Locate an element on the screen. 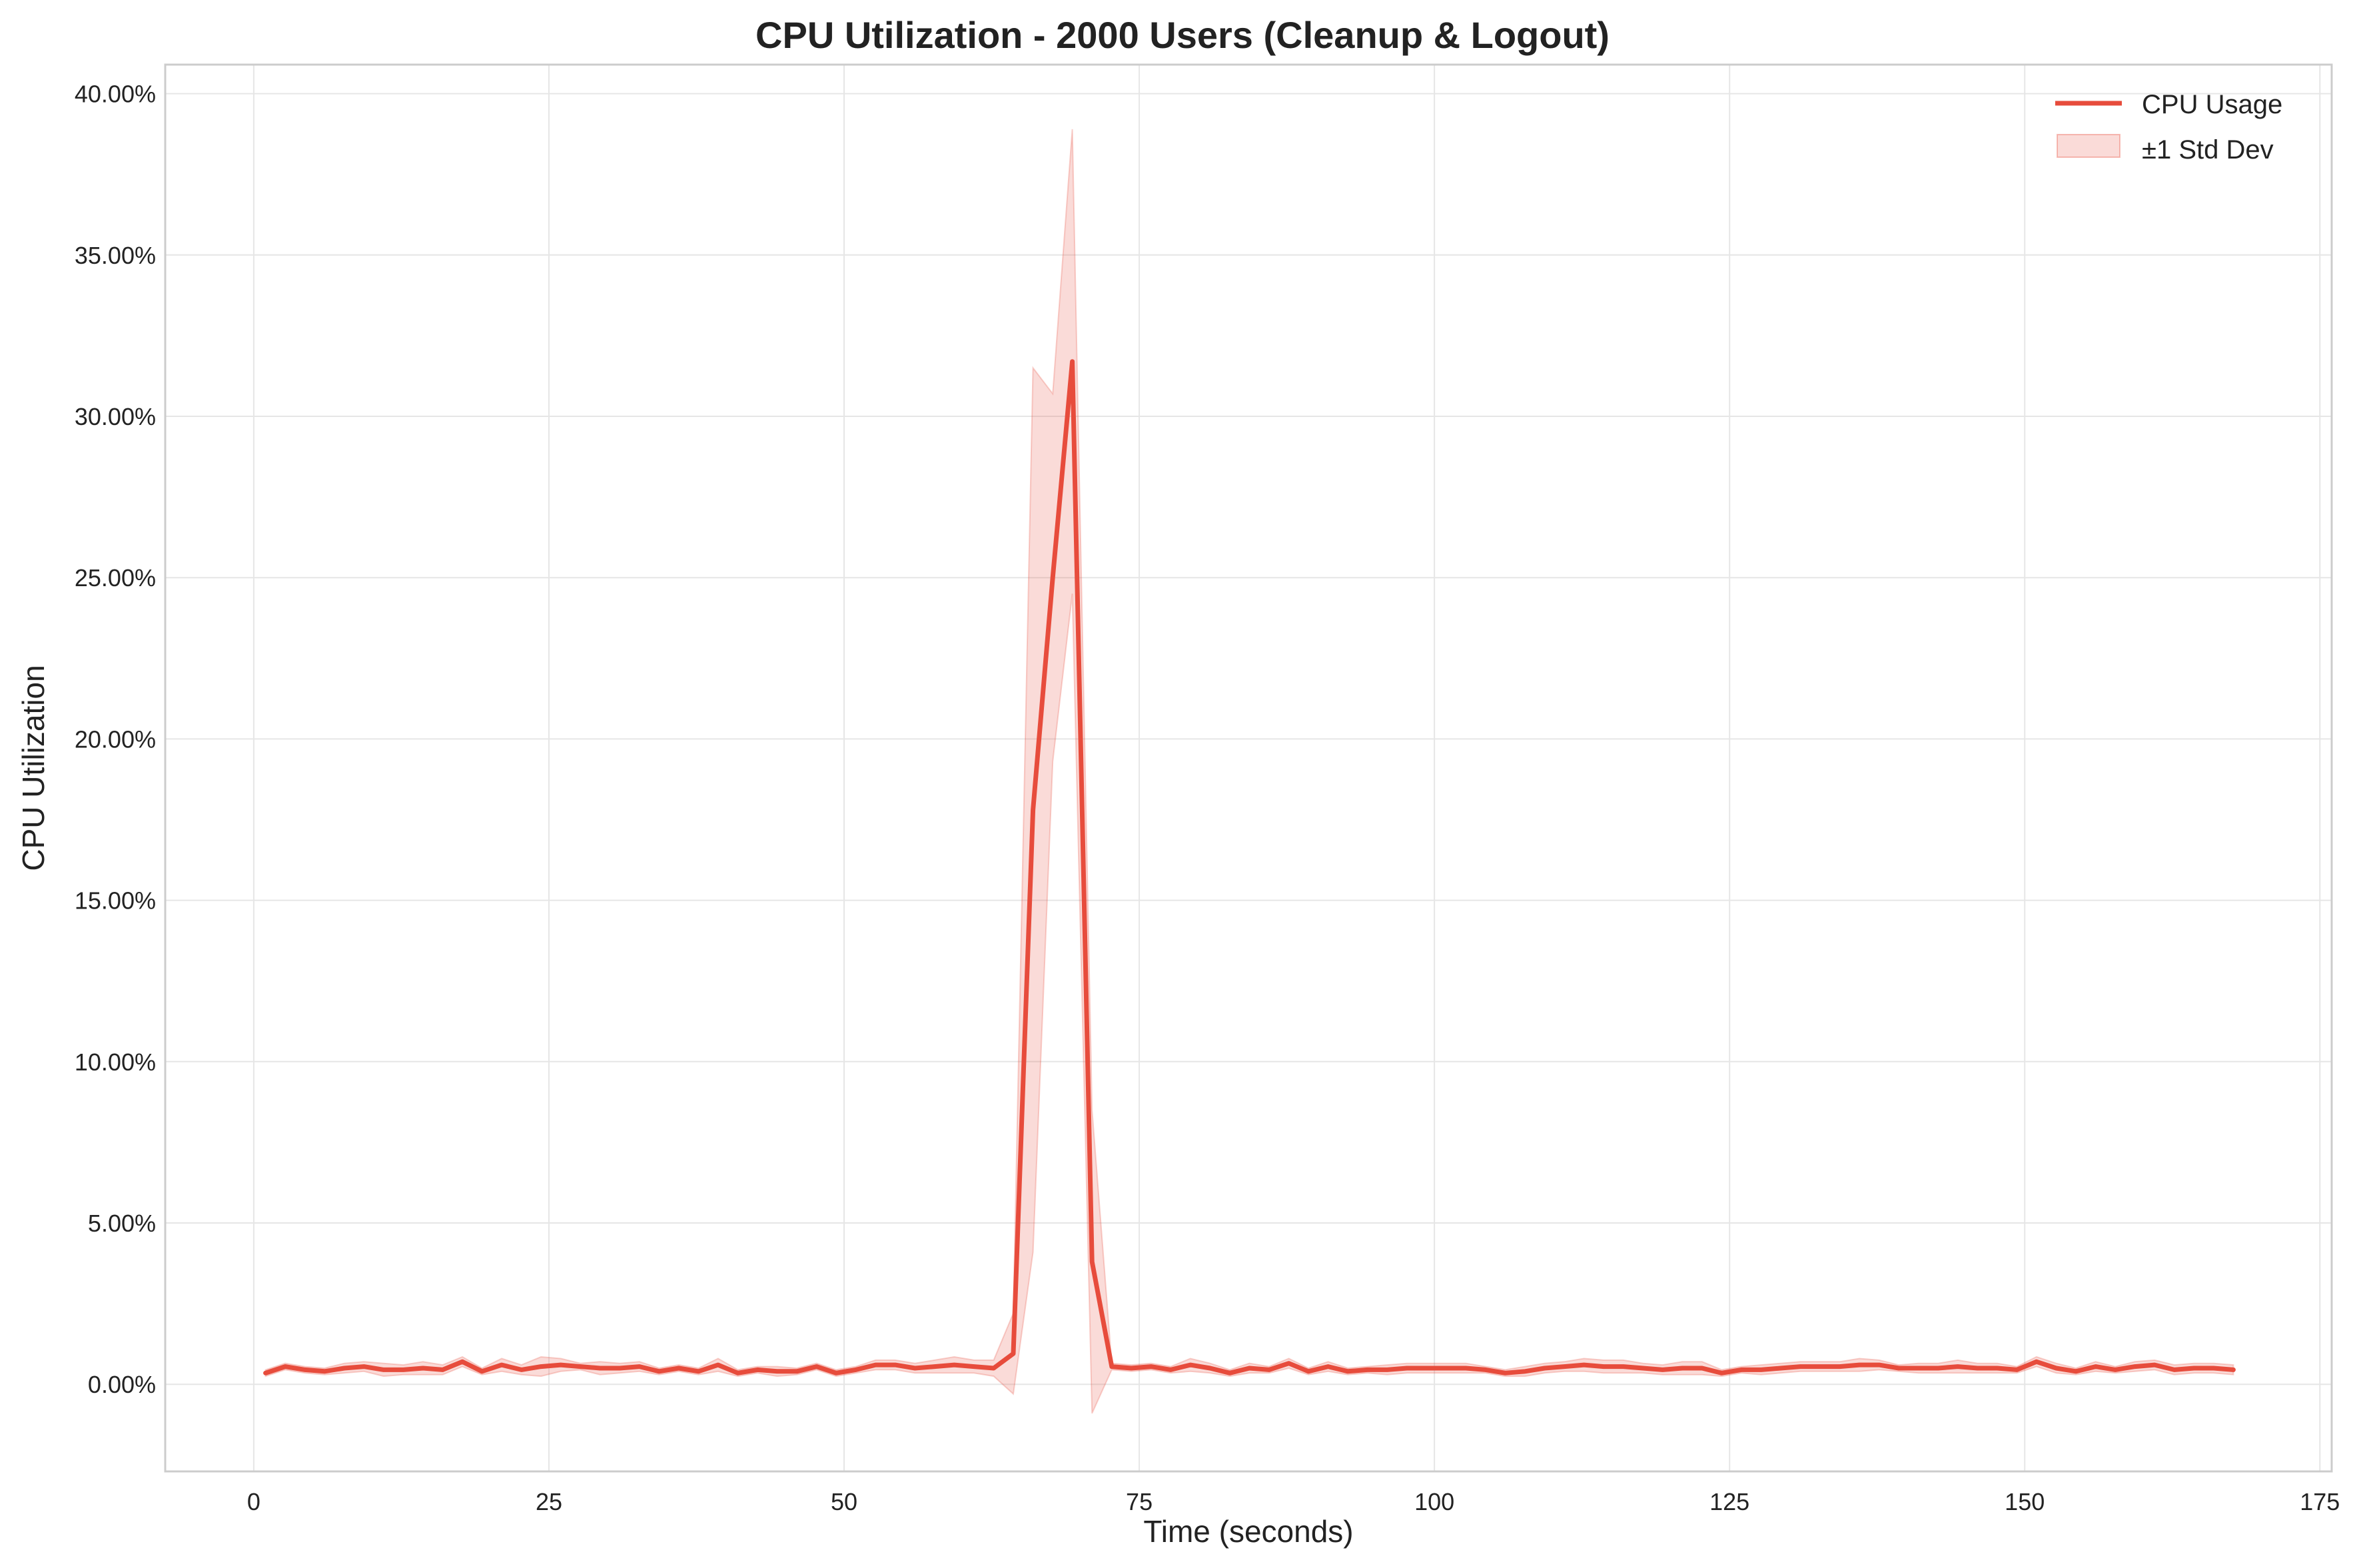  legend-band-swatch is located at coordinates (2089, 146).